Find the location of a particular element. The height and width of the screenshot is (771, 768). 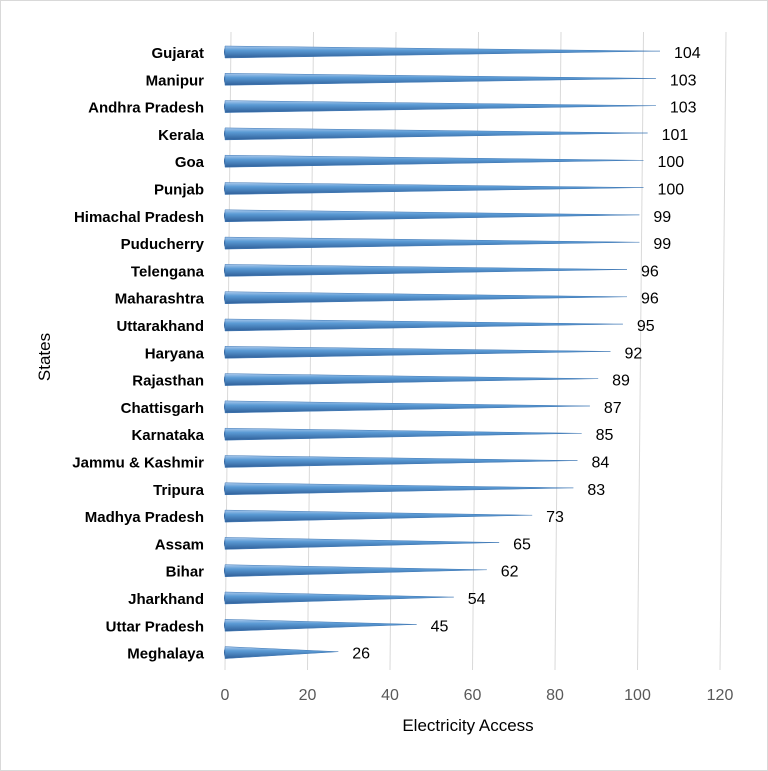

data-label: 54 is located at coordinates (477, 599).